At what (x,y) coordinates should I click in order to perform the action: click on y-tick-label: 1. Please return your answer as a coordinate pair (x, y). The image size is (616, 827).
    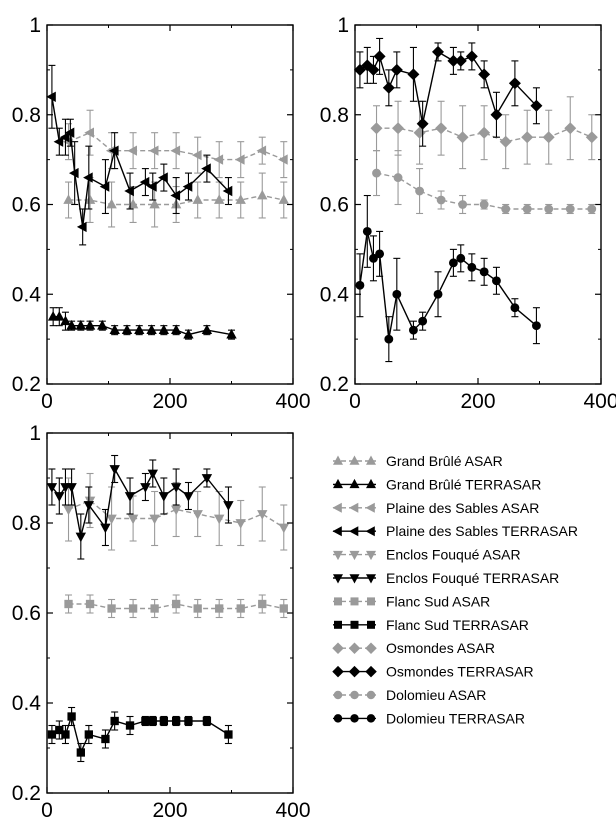
    Looking at the image, I should click on (35, 433).